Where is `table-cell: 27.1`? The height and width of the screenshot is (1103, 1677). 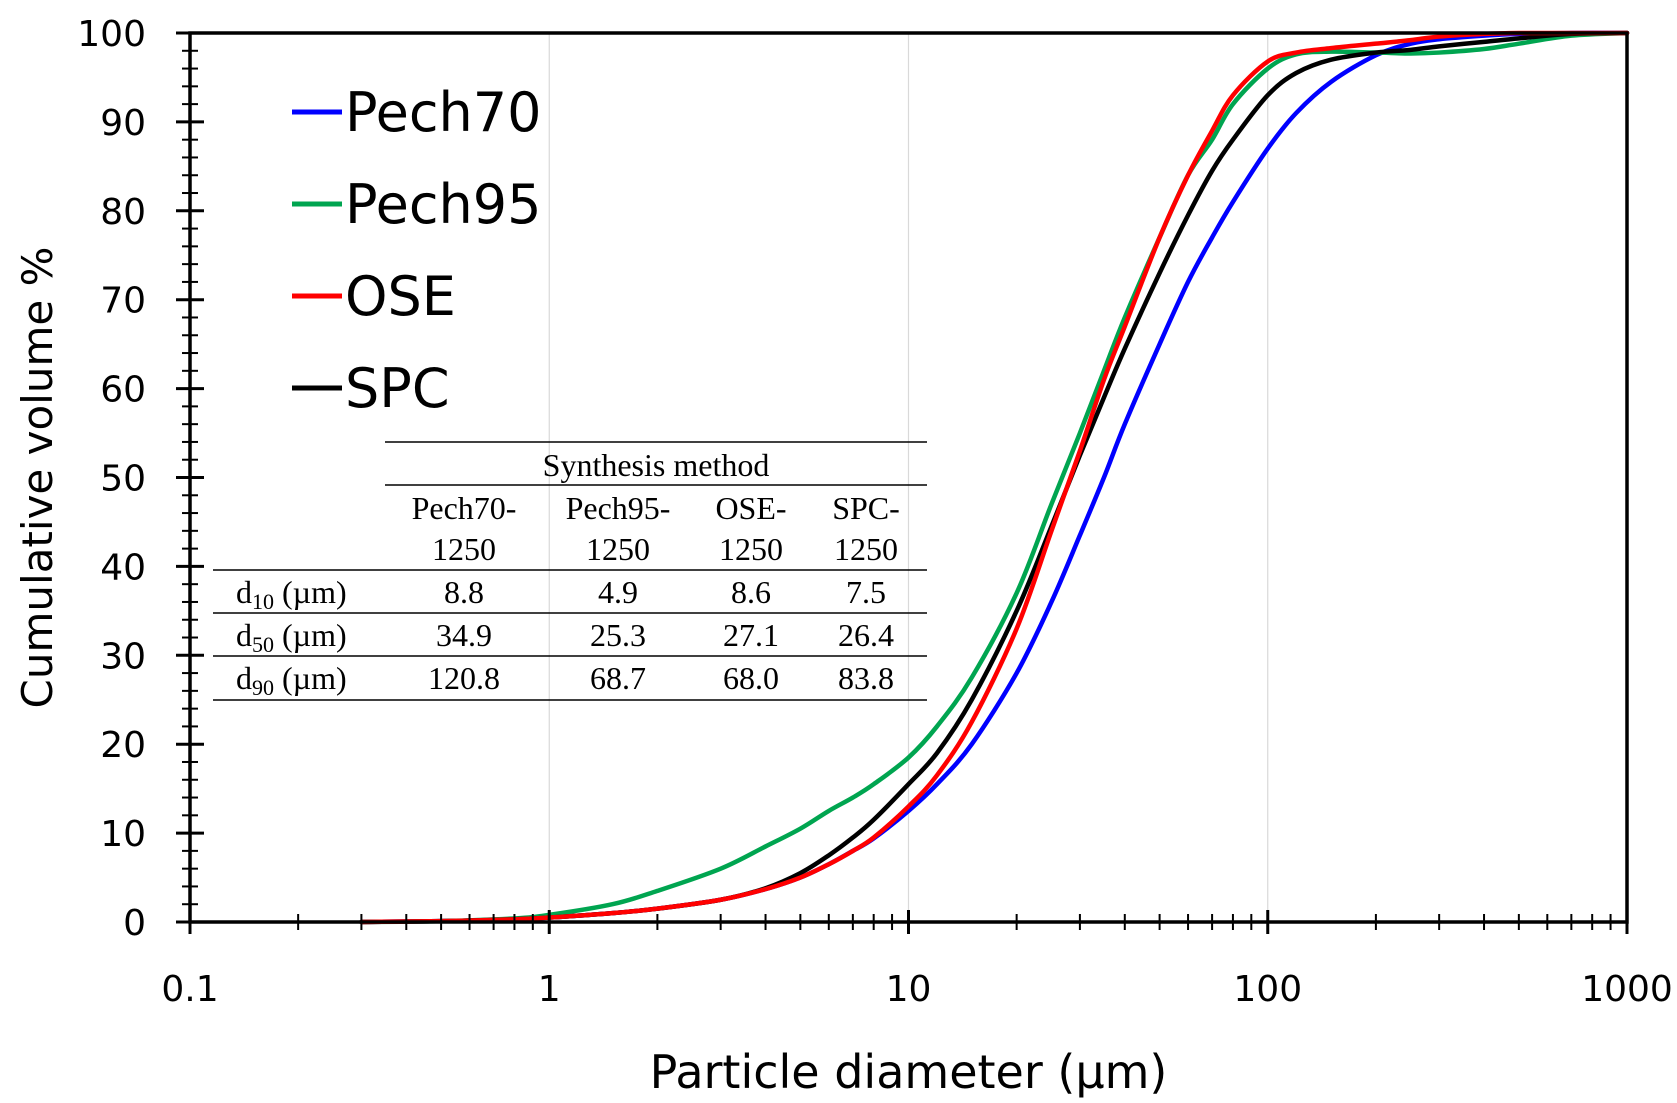
table-cell: 27.1 is located at coordinates (751, 635).